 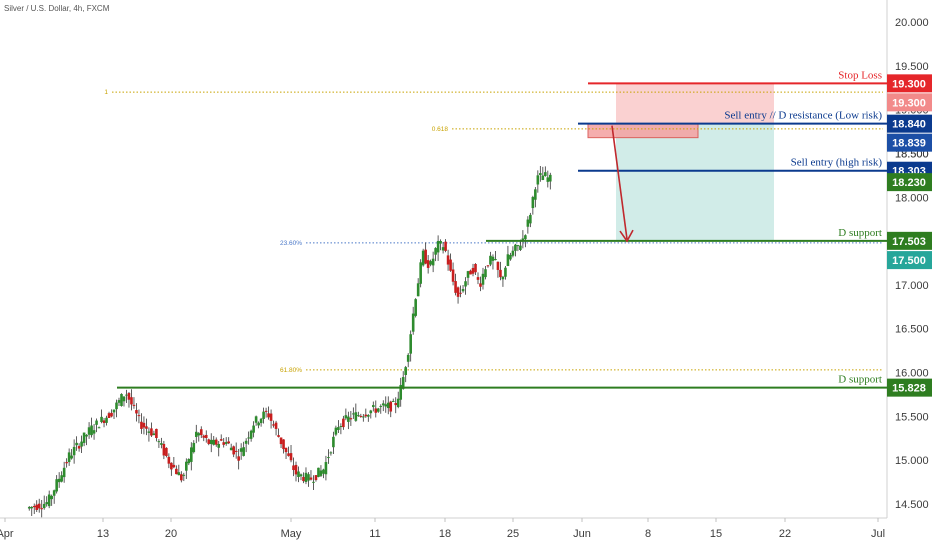 What do you see at coordinates (912, 286) in the screenshot?
I see `y-tick-label: 17.000` at bounding box center [912, 286].